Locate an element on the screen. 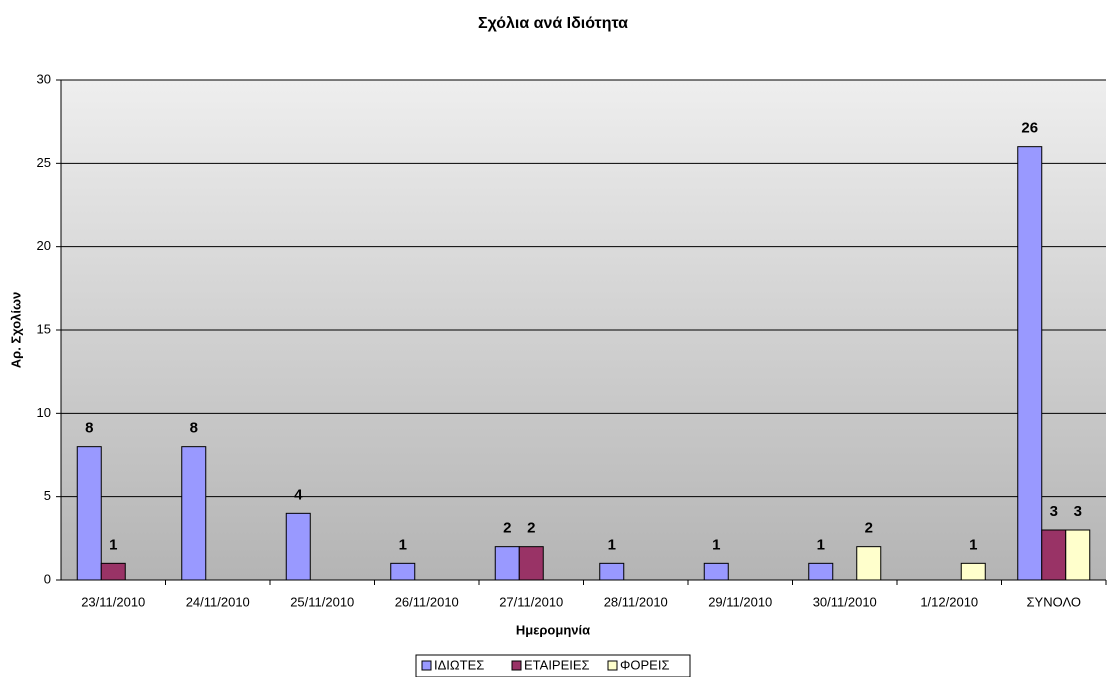 Image resolution: width=1107 pixels, height=677 pixels. legend-label: ΦΟΡΕΙΣ is located at coordinates (644, 664).